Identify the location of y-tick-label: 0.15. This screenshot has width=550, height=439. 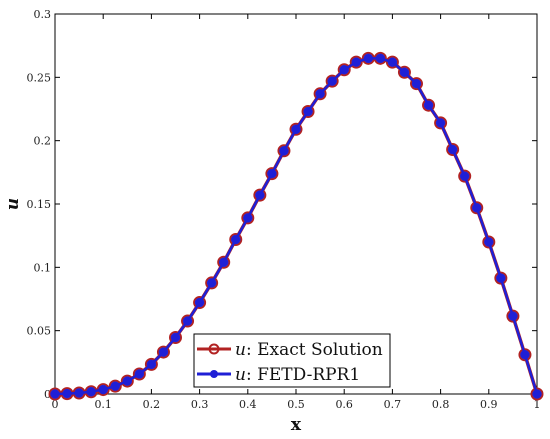
(39, 204).